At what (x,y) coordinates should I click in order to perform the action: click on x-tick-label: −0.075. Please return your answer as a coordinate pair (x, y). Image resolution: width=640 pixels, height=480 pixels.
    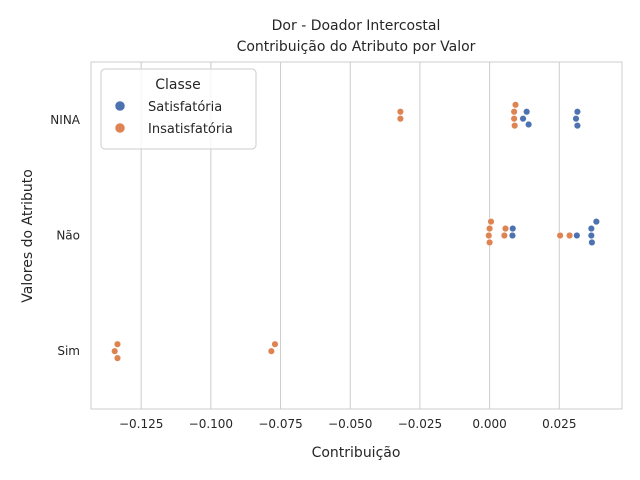
    Looking at the image, I should click on (280, 424).